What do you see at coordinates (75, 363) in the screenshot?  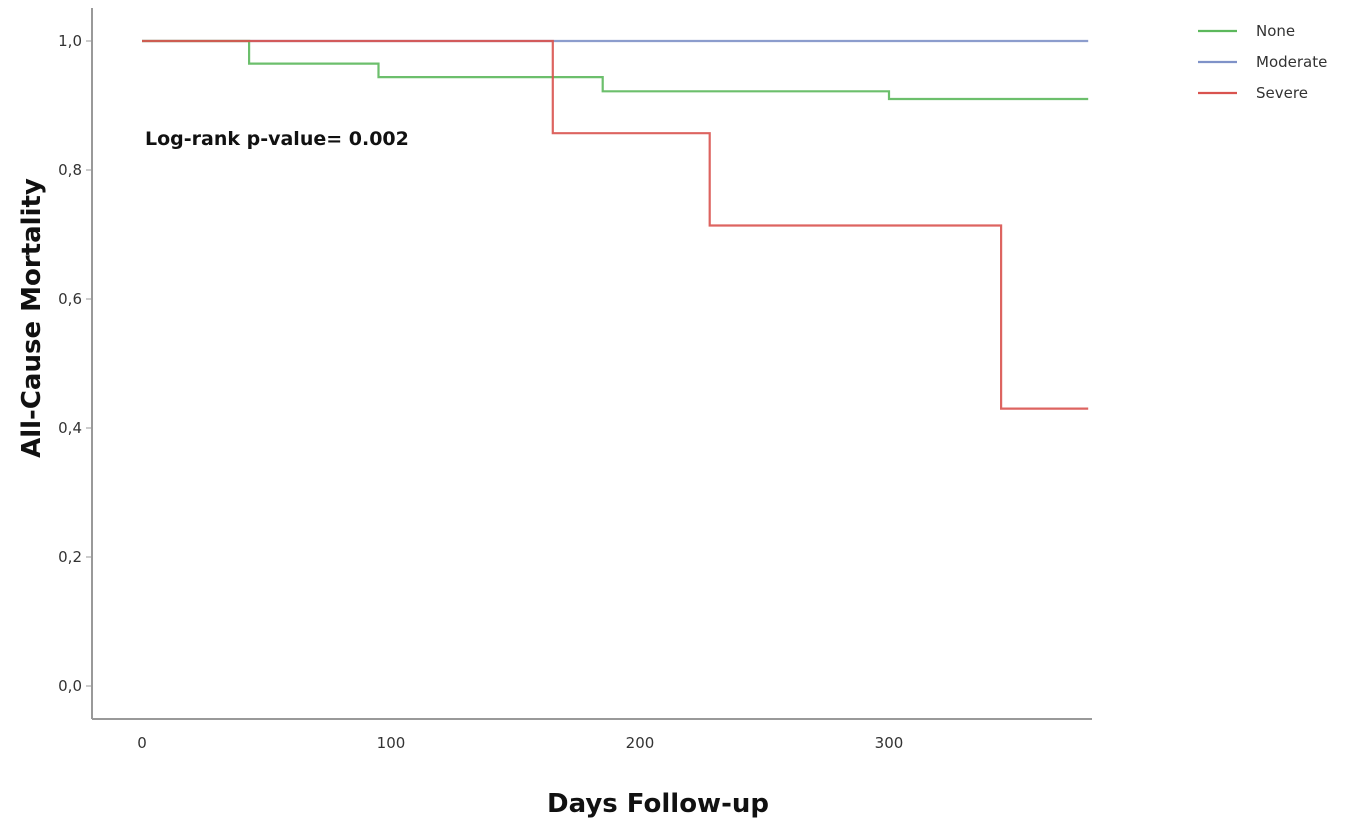 I see `y-axis-ticks: 0,0 0,2 0,4 0,6 0,8 1,0` at bounding box center [75, 363].